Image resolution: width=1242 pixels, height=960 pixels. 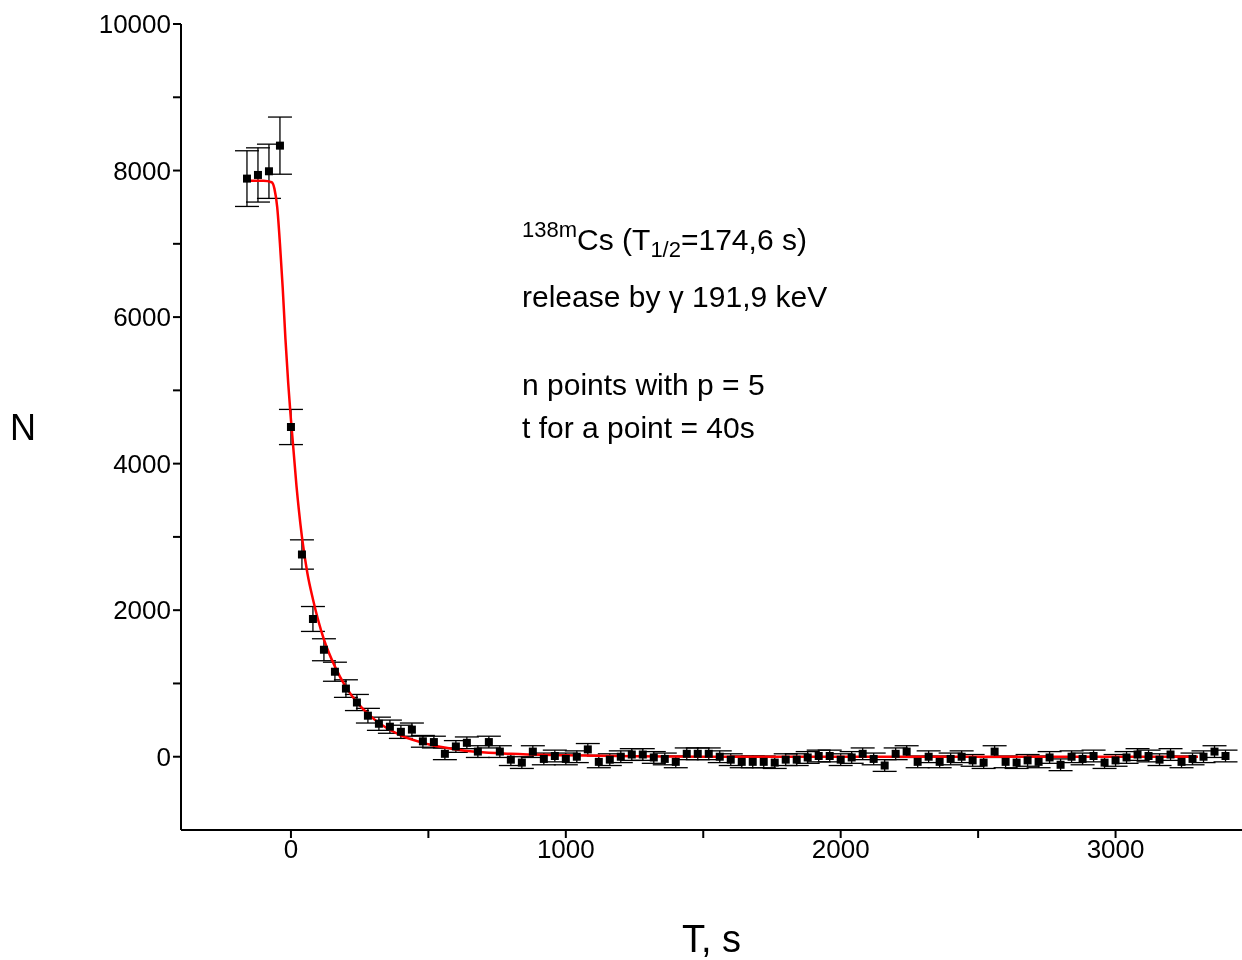 What do you see at coordinates (134, 24) in the screenshot?
I see `y-tick-label: 10000` at bounding box center [134, 24].